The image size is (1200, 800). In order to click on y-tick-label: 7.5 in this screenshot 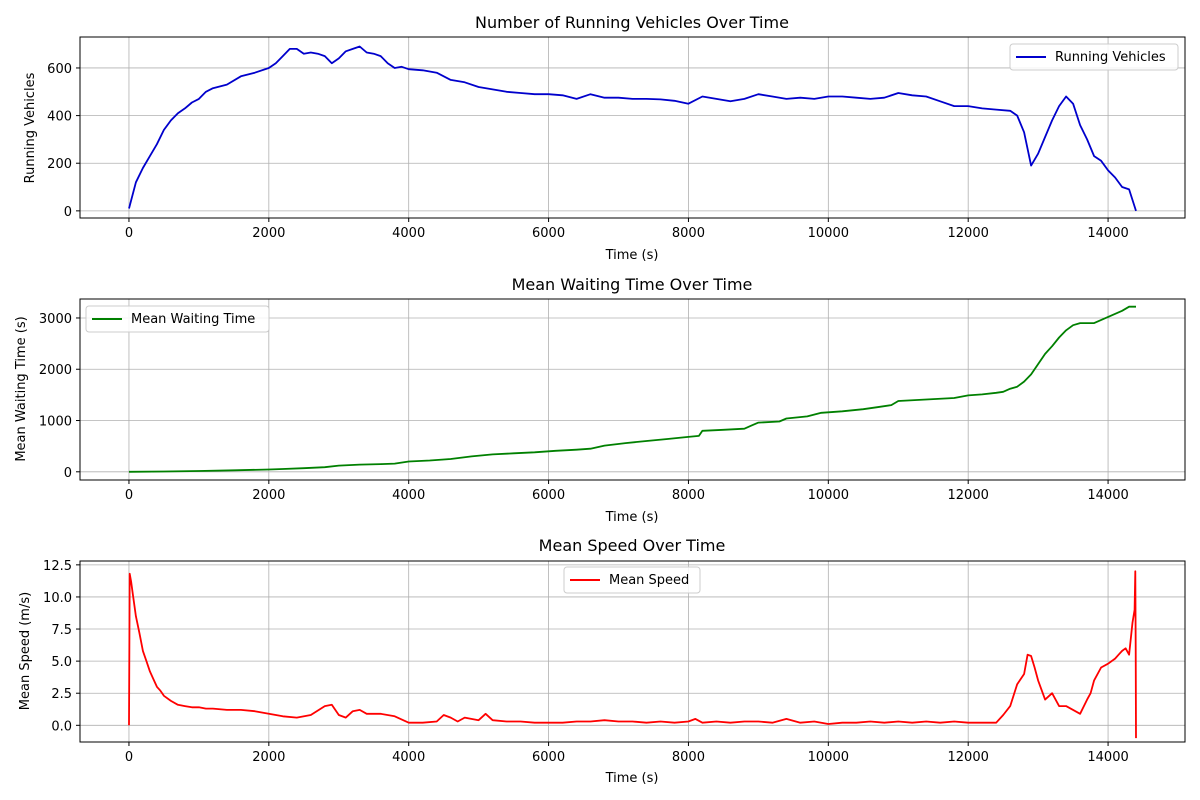, I will do `click(61, 630)`.